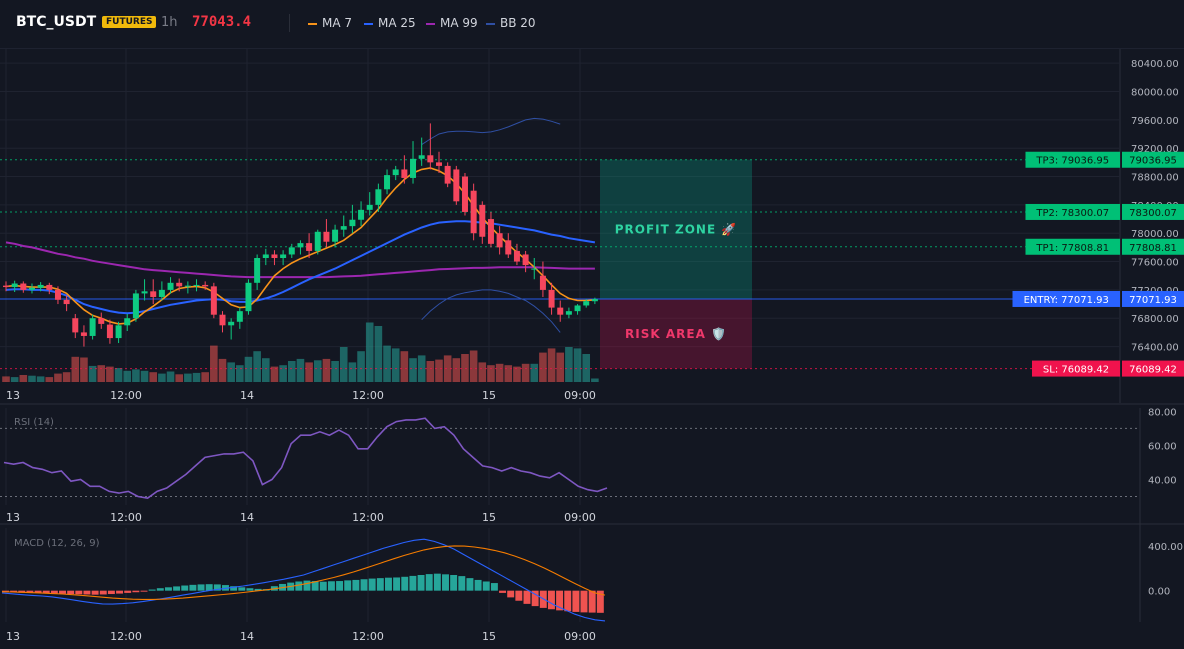 The height and width of the screenshot is (649, 1184). I want to click on macd-title: MACD (12, 26, 9), so click(57, 543).